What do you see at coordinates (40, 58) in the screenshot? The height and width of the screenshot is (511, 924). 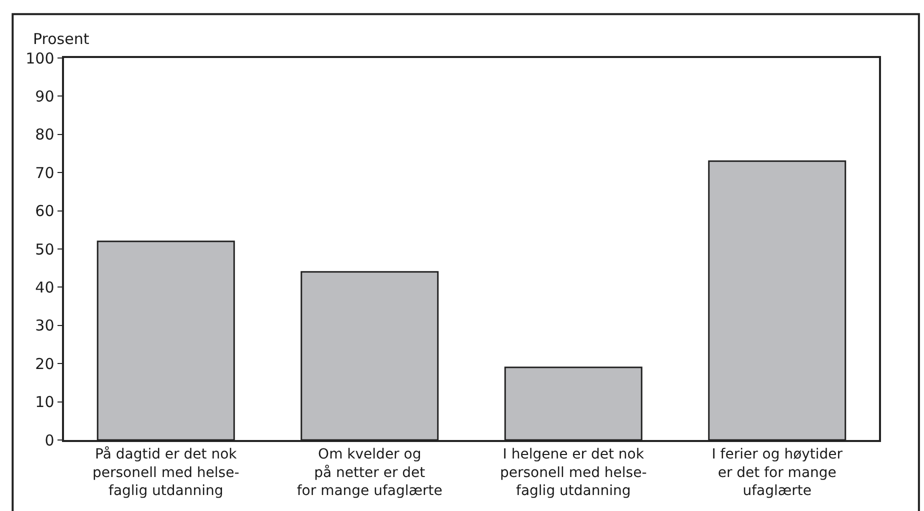 I see `y-tick-label: 100` at bounding box center [40, 58].